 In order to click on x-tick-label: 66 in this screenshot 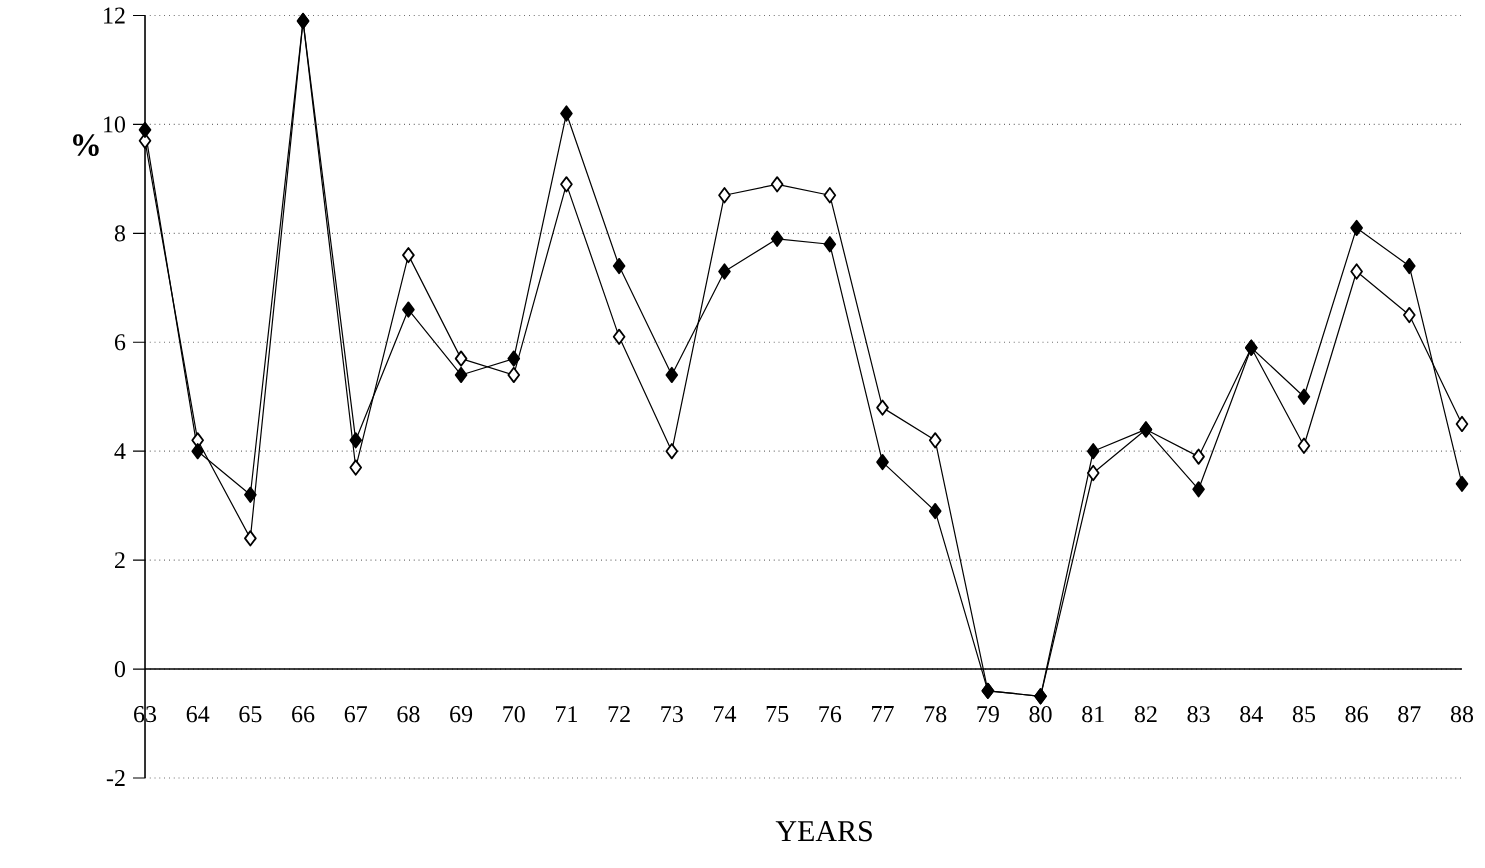, I will do `click(303, 714)`.